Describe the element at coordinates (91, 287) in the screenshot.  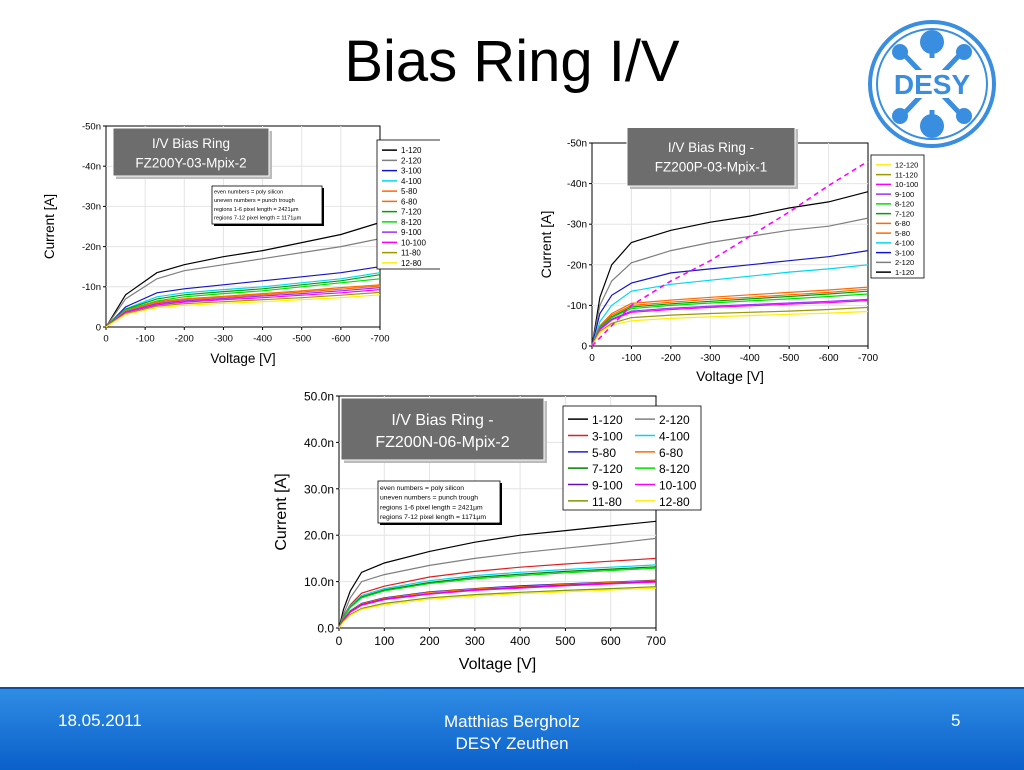
I see `y-tick-label: -10n` at that location.